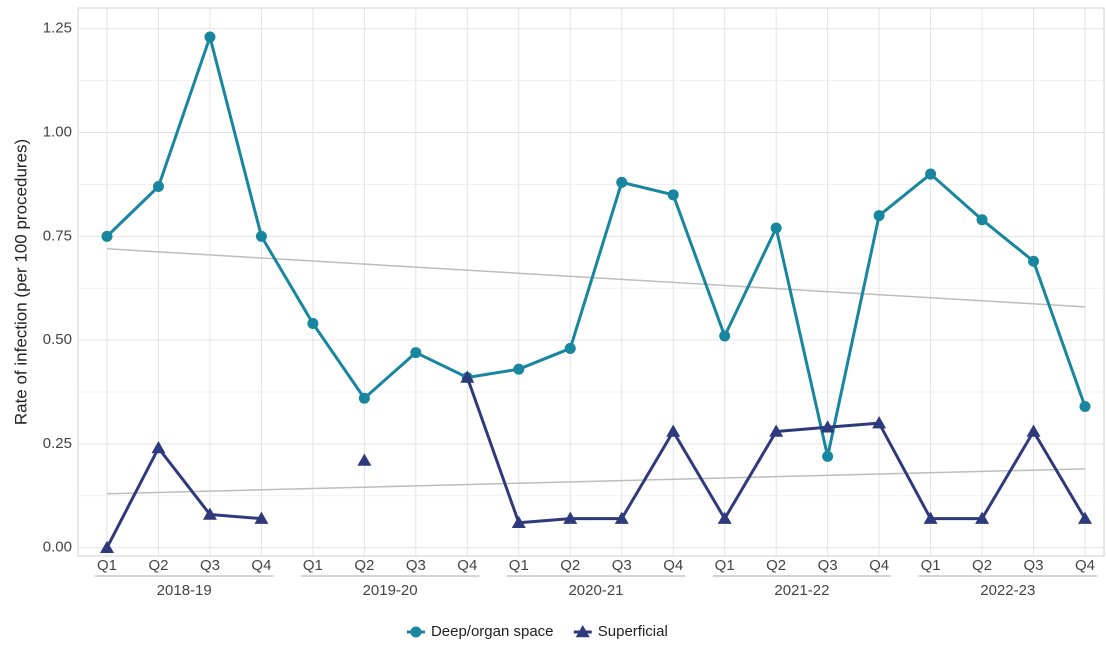 The height and width of the screenshot is (646, 1106). Describe the element at coordinates (1007, 590) in the screenshot. I see `group-label: 2022-23` at that location.